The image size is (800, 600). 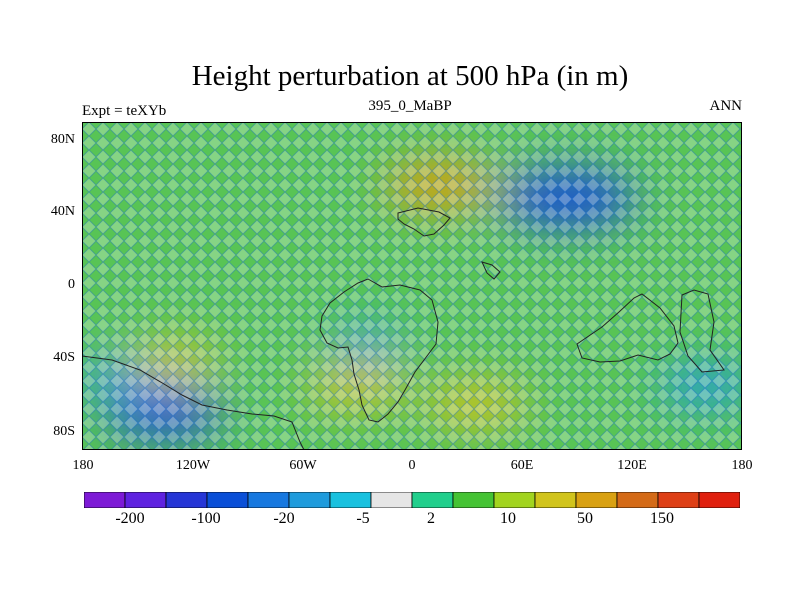 I want to click on y-tick-label: 40N, so click(x=62, y=211).